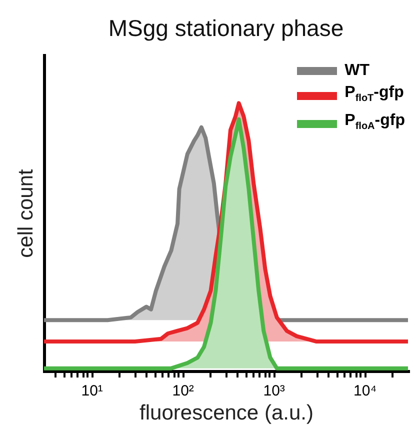  Describe the element at coordinates (357, 71) in the screenshot. I see `legend-label: WT` at that location.